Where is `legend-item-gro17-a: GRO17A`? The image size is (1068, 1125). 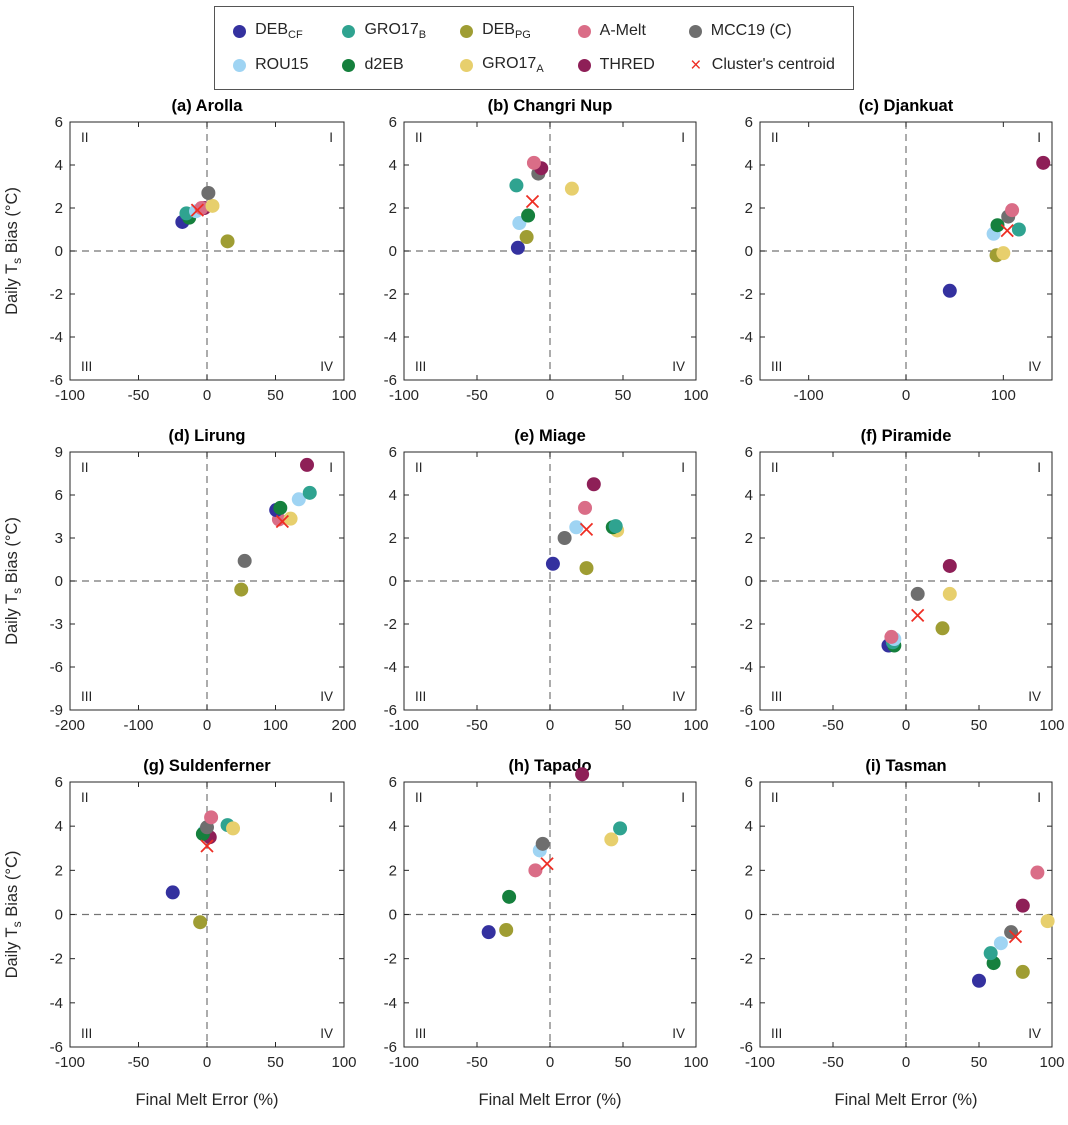 legend-item-gro17-a: GRO17A is located at coordinates (502, 65).